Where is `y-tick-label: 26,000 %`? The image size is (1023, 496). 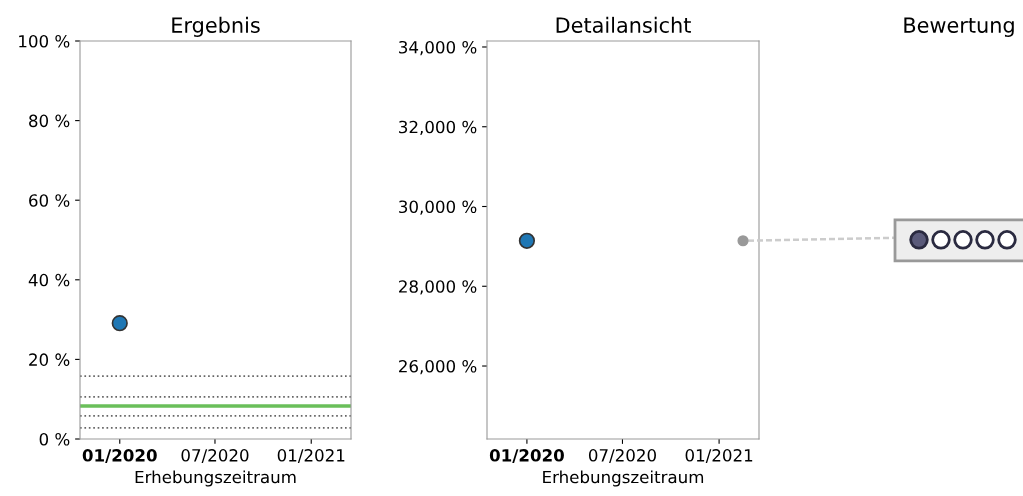
y-tick-label: 26,000 % is located at coordinates (438, 367).